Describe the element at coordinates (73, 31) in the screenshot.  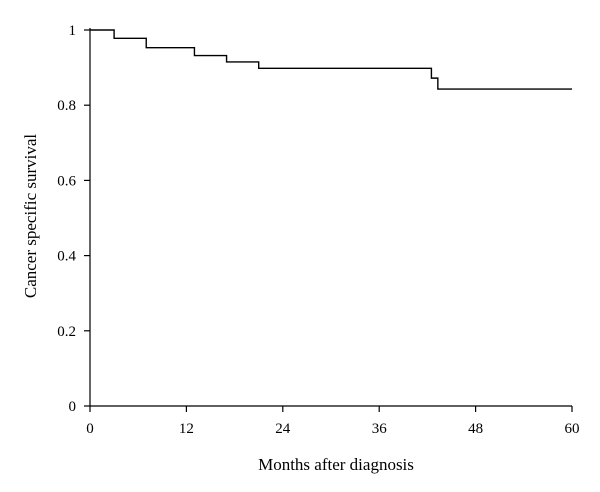
I see `y-tick-label: 1` at that location.